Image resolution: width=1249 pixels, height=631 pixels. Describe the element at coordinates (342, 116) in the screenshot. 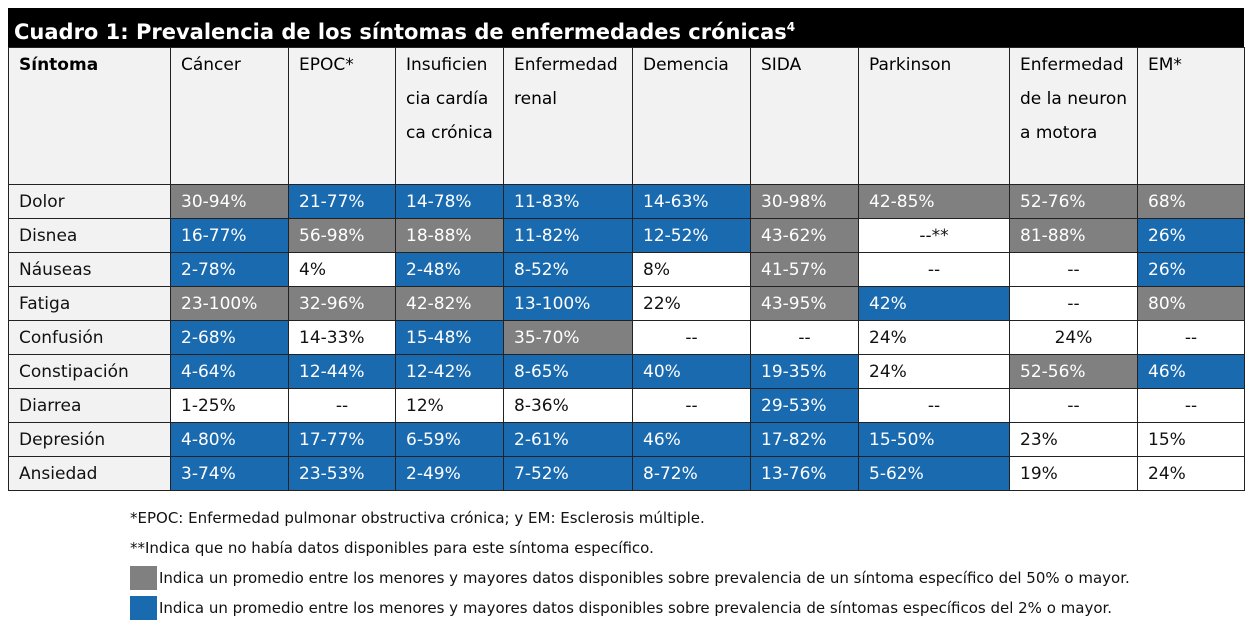

I see `column-header: EPOC*` at that location.